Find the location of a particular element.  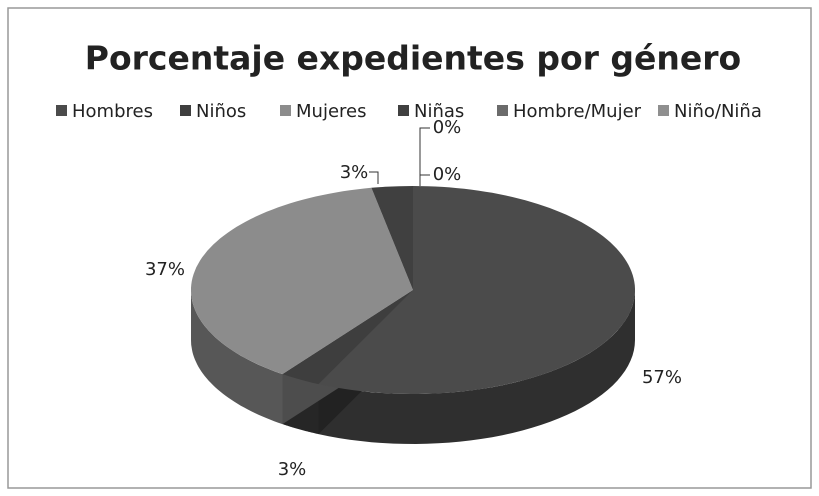

legend-label: Niños is located at coordinates (221, 111).